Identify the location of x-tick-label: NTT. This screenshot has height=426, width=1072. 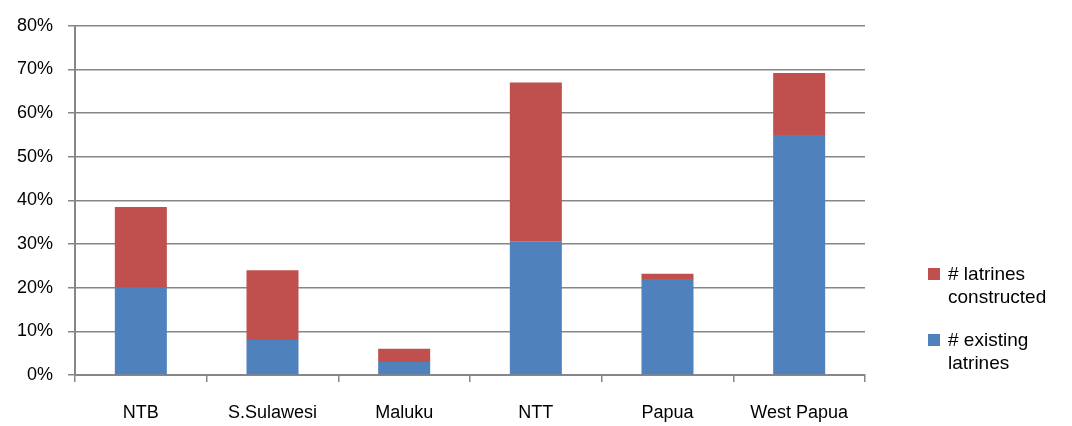
(536, 411).